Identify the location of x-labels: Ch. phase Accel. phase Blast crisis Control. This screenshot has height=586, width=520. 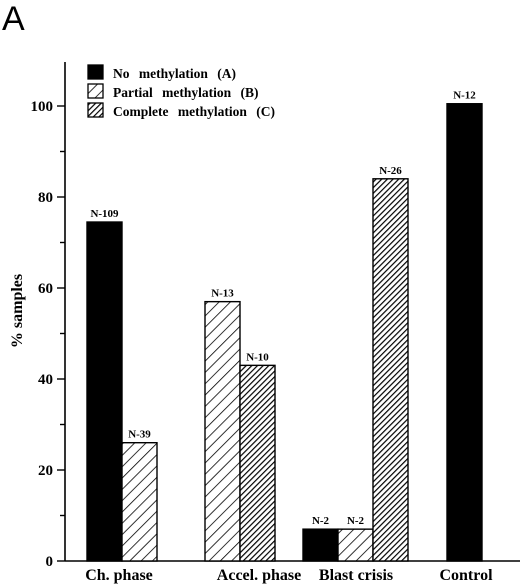
(289, 575).